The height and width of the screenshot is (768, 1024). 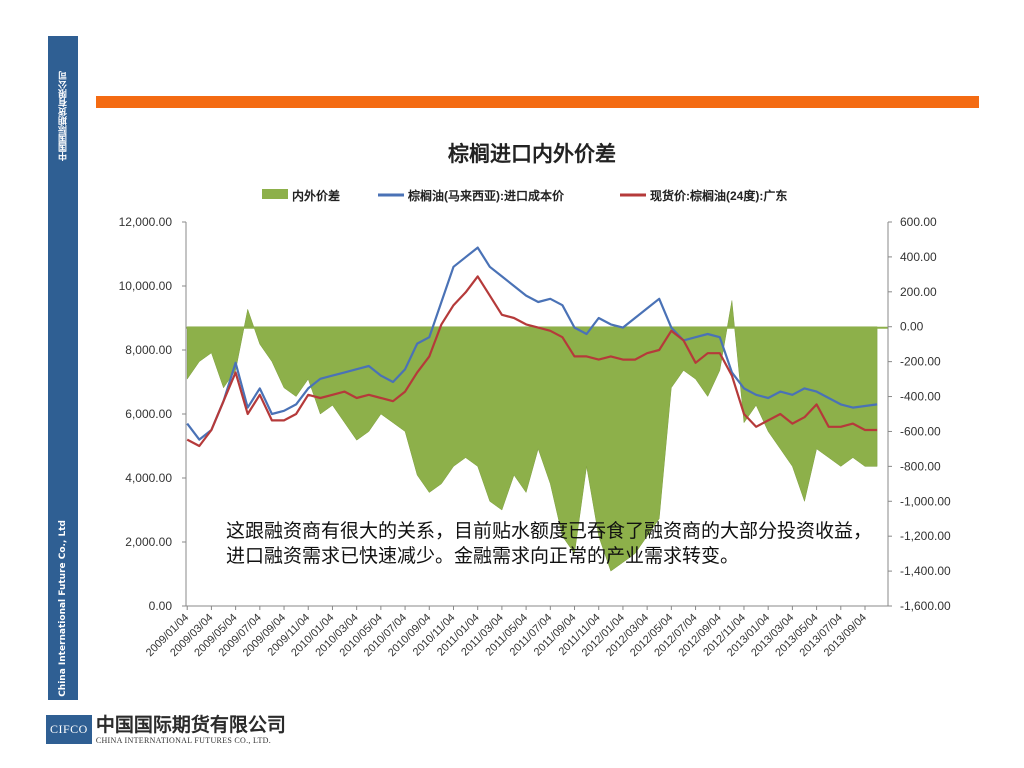 I want to click on right-tick-label: 600.00, so click(x=918, y=222).